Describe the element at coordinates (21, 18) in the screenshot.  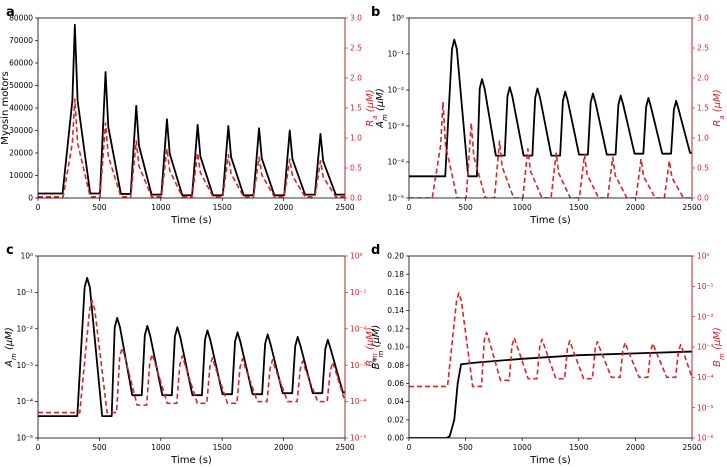
I see `y-tick-label: 80000` at that location.